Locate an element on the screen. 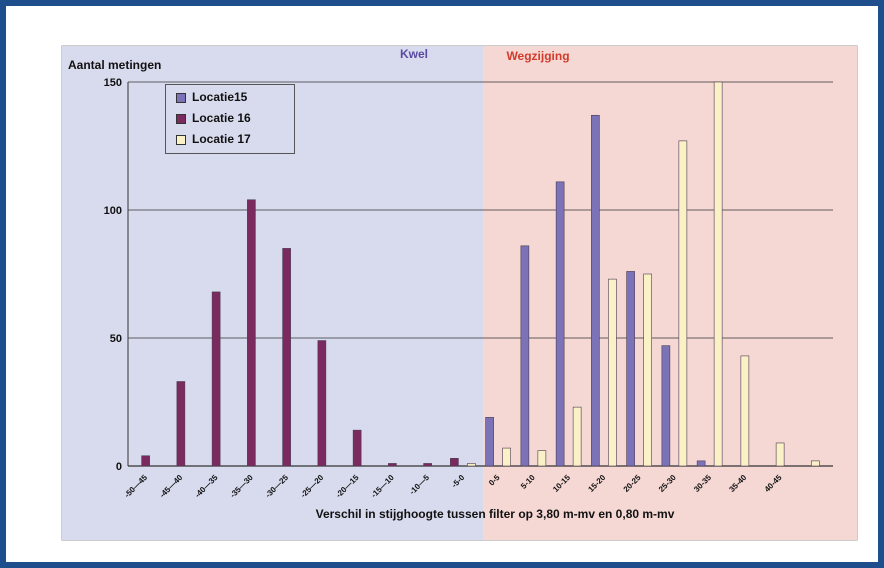 This screenshot has width=884, height=568. legend-label: Locatie 16 is located at coordinates (221, 118).